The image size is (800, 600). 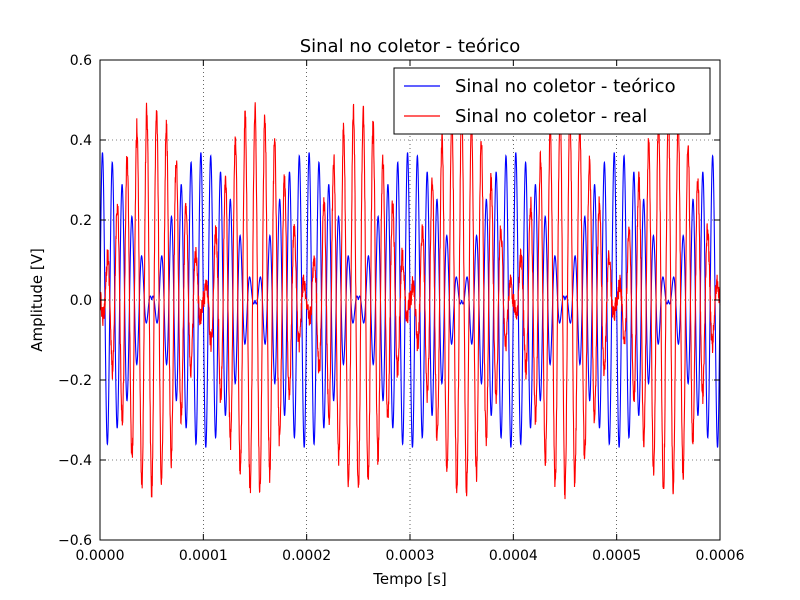 I want to click on x-tick-label: 0.0006, so click(x=720, y=556).